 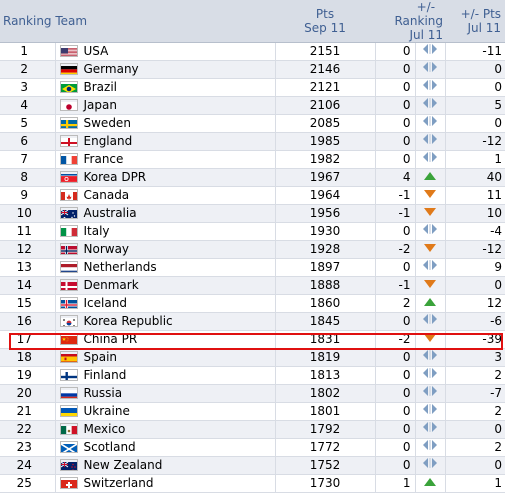 I want to click on team-cell: Sweden, so click(x=165, y=123).